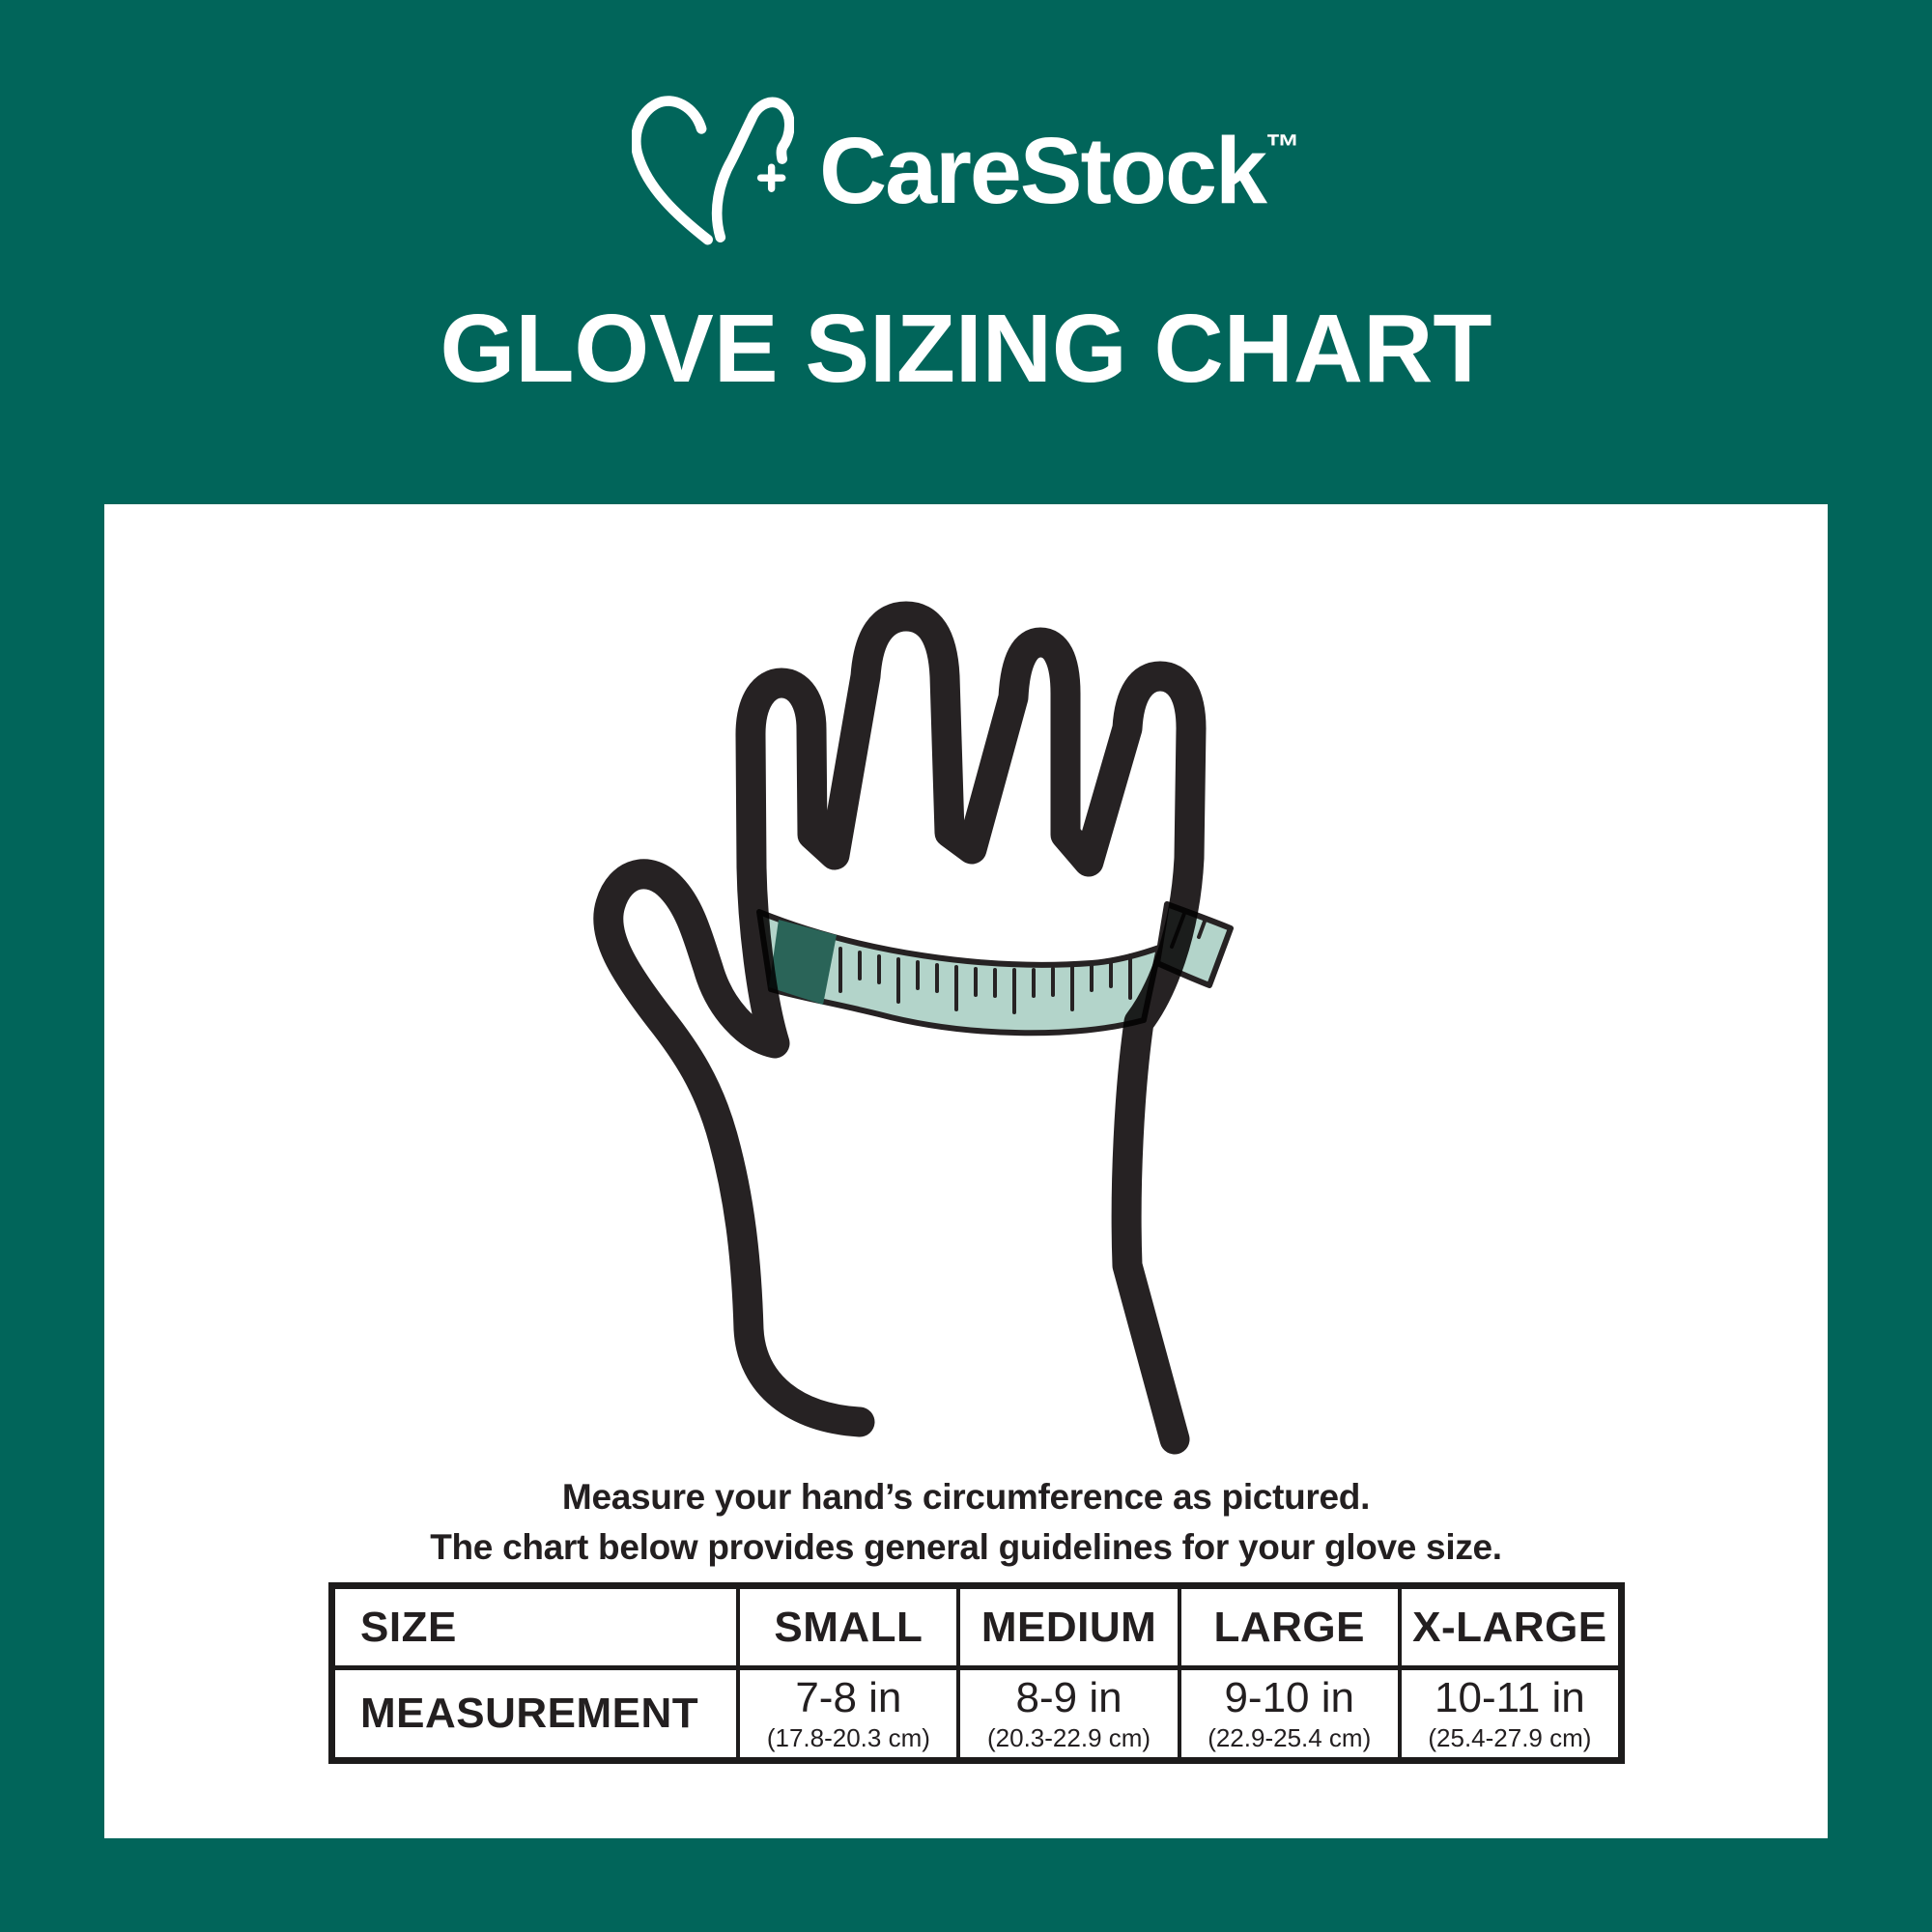  Describe the element at coordinates (673, 170) in the screenshot. I see `heart-c-stroke` at that location.